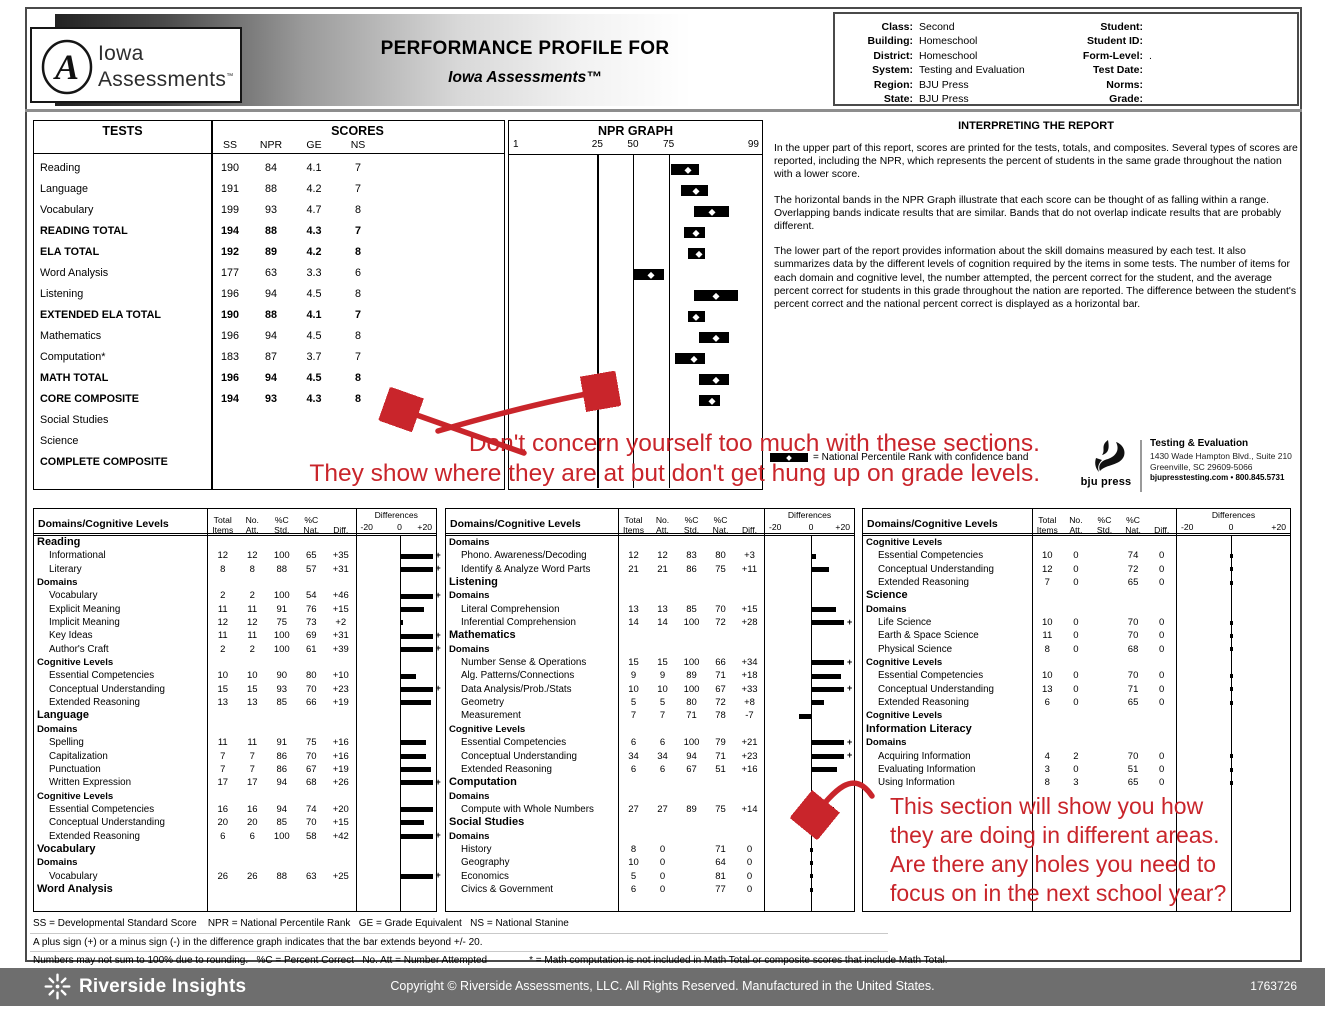 This screenshot has width=1325, height=1024. Describe the element at coordinates (850, 741) in the screenshot. I see `diff-overflow-sign: +` at that location.